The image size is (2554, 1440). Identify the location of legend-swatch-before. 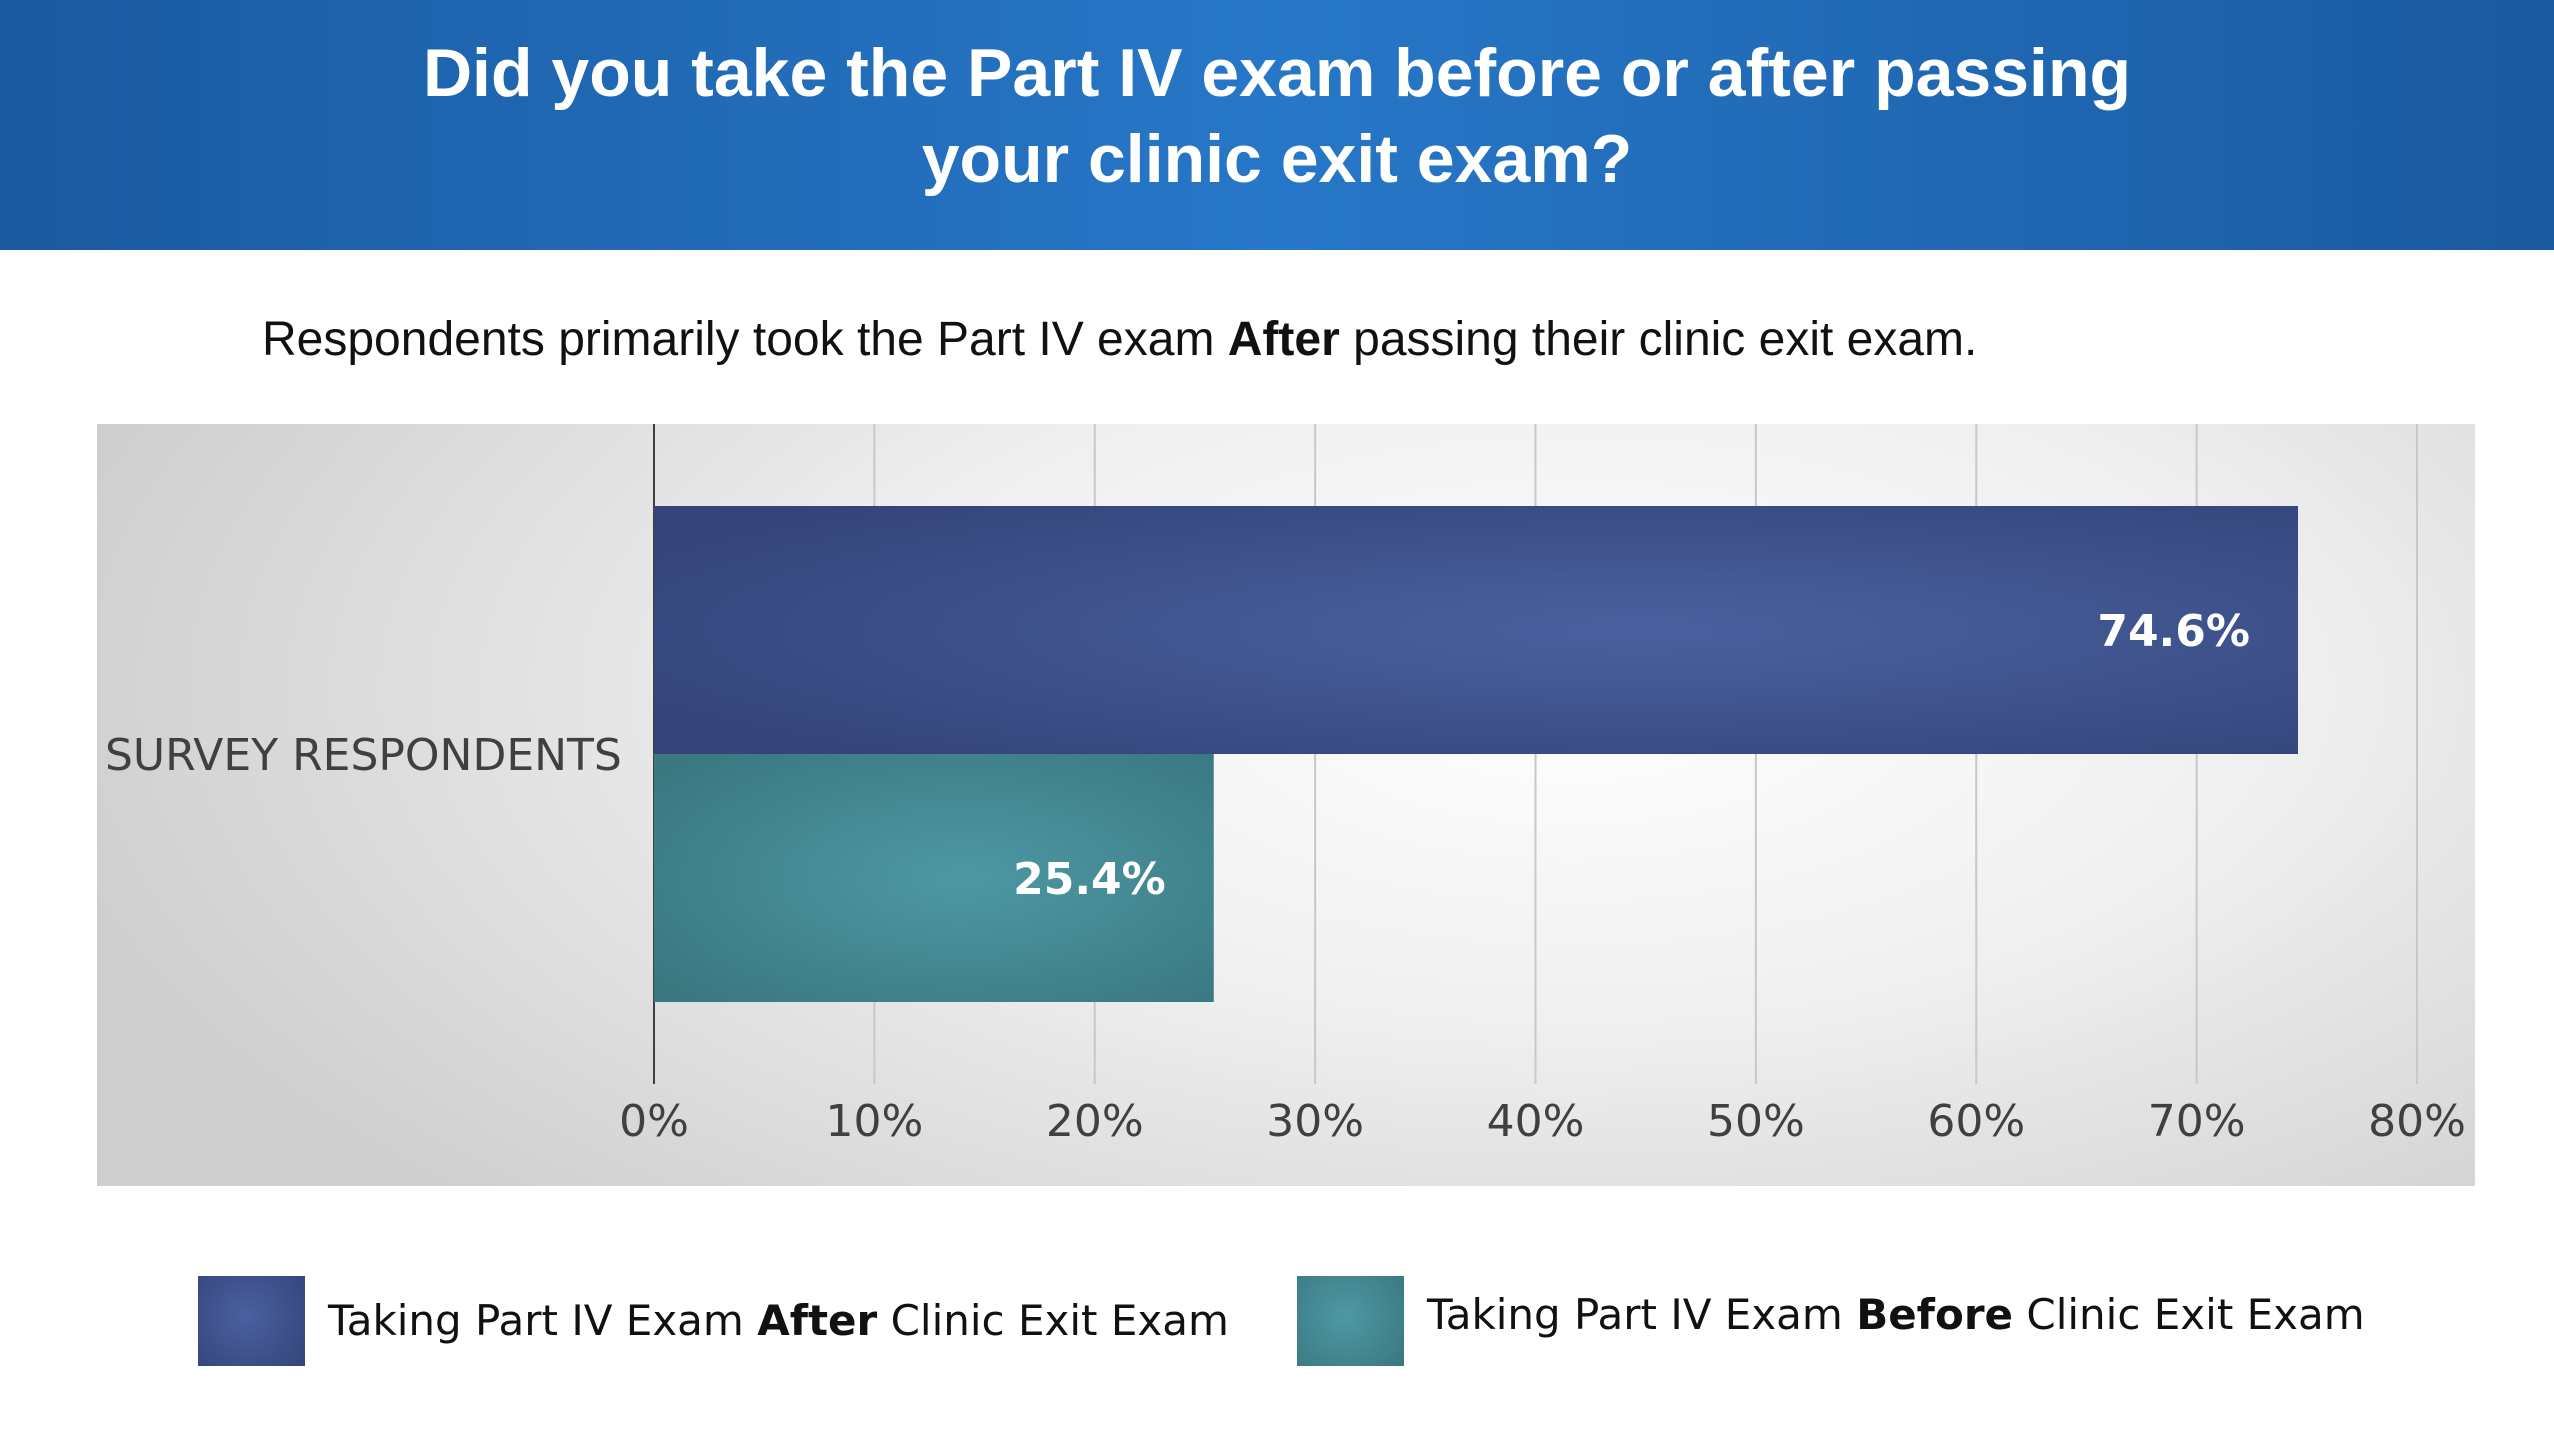
(1350, 1321).